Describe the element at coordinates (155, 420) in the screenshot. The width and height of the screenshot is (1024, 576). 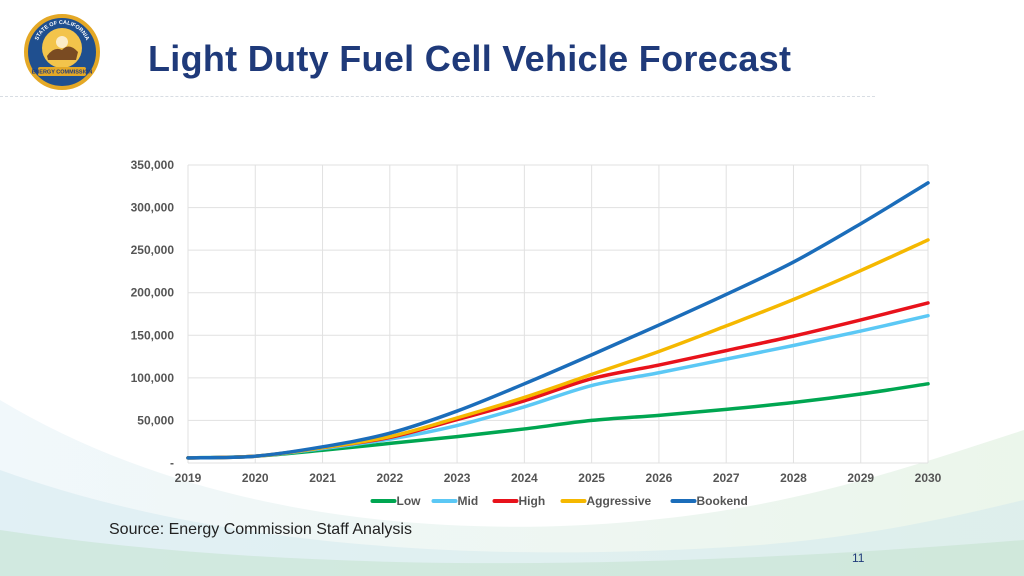
I see `y-tick-label: 50,000` at that location.